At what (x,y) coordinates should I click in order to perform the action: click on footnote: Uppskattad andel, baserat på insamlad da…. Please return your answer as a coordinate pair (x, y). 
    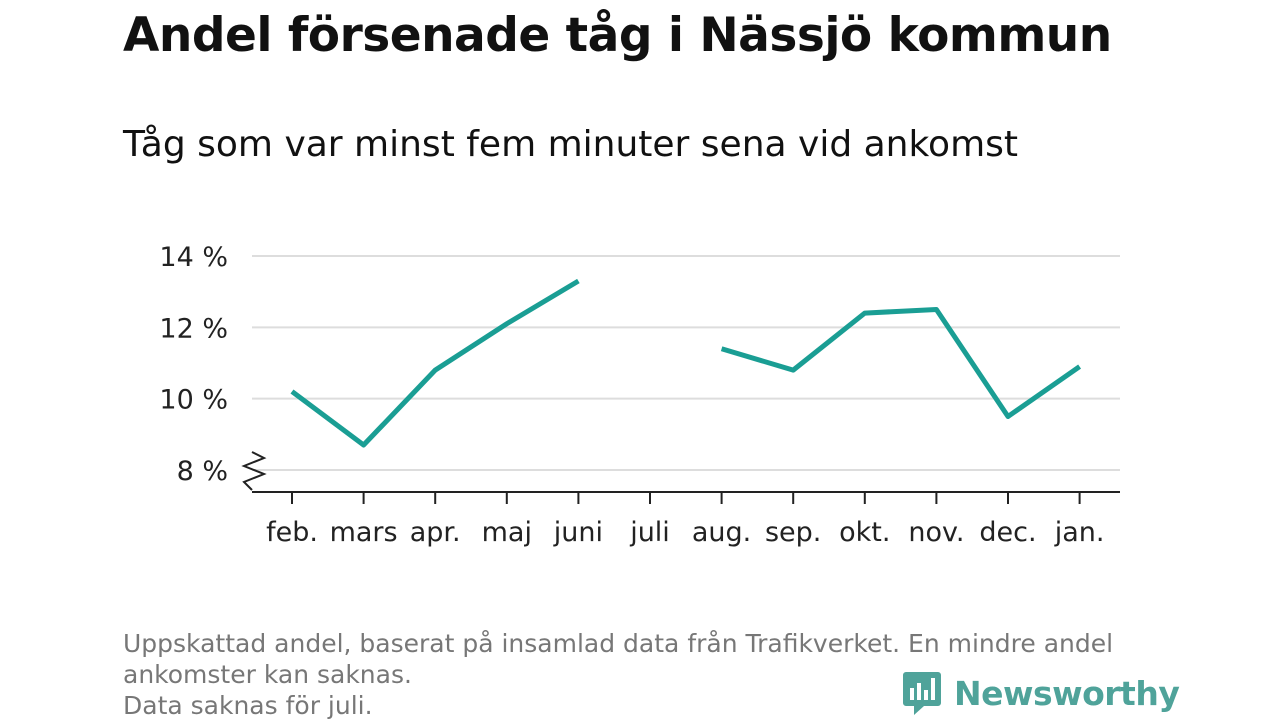
    Looking at the image, I should click on (653, 674).